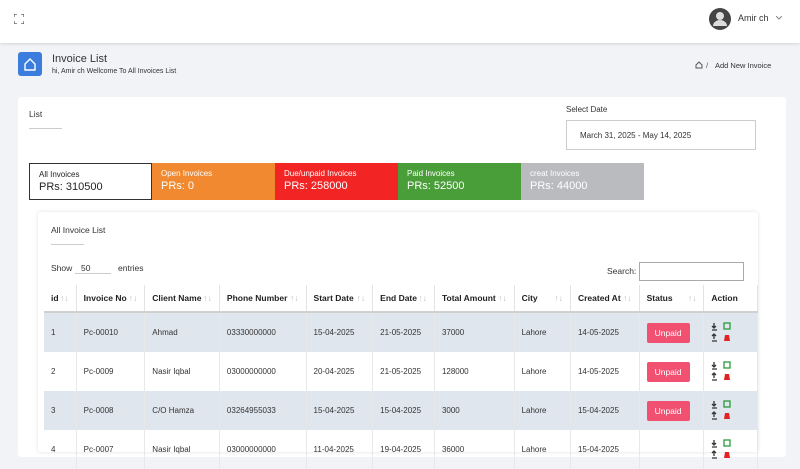 The width and height of the screenshot is (800, 469). Describe the element at coordinates (474, 371) in the screenshot. I see `table-cell: 128000` at that location.